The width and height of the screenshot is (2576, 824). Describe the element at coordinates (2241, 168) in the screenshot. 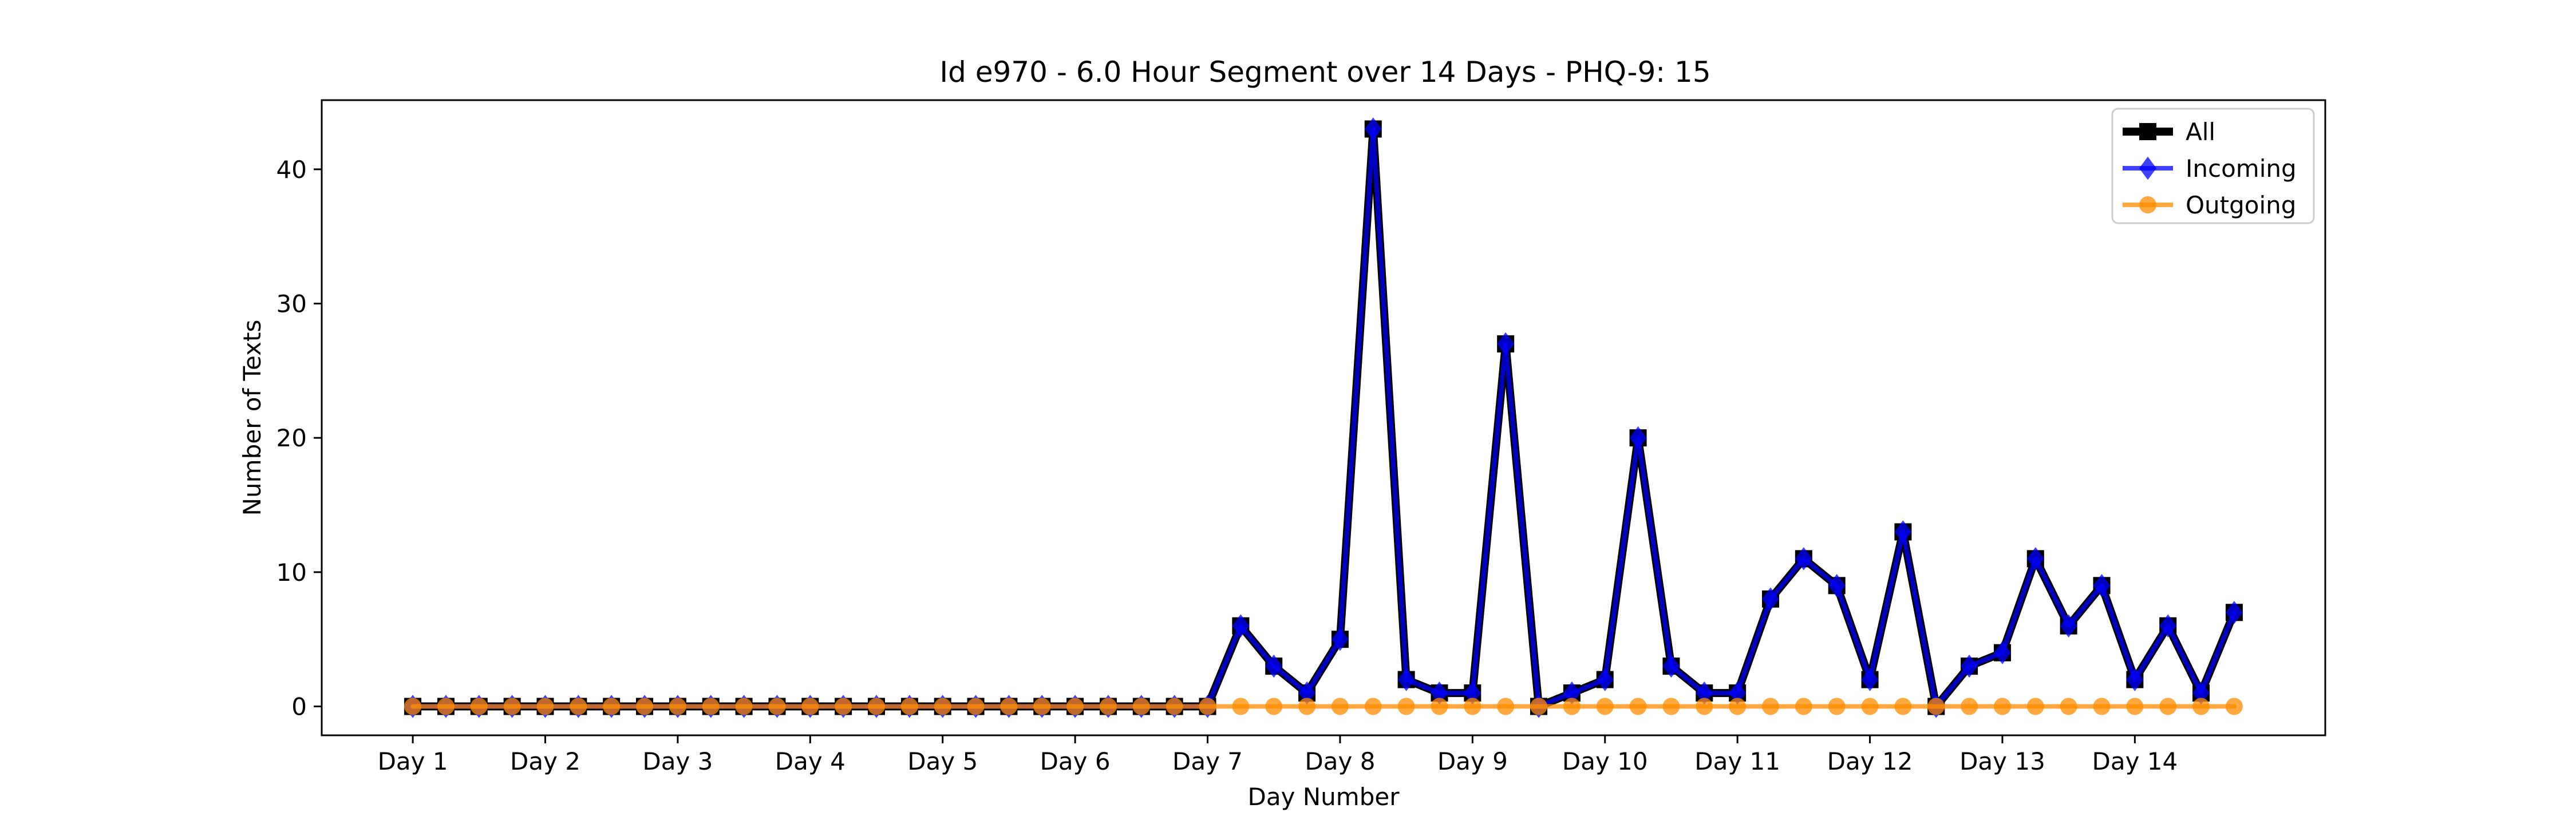

I see `legend-label: Incoming` at that location.